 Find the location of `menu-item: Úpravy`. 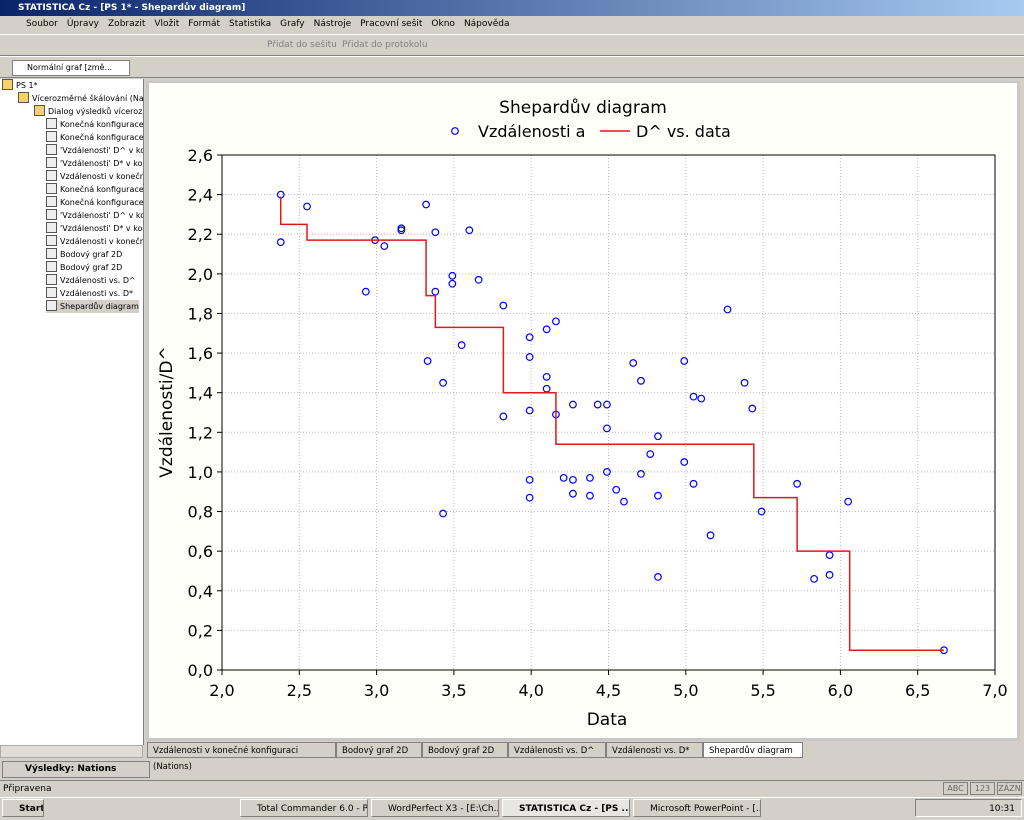

menu-item: Úpravy is located at coordinates (83, 24).